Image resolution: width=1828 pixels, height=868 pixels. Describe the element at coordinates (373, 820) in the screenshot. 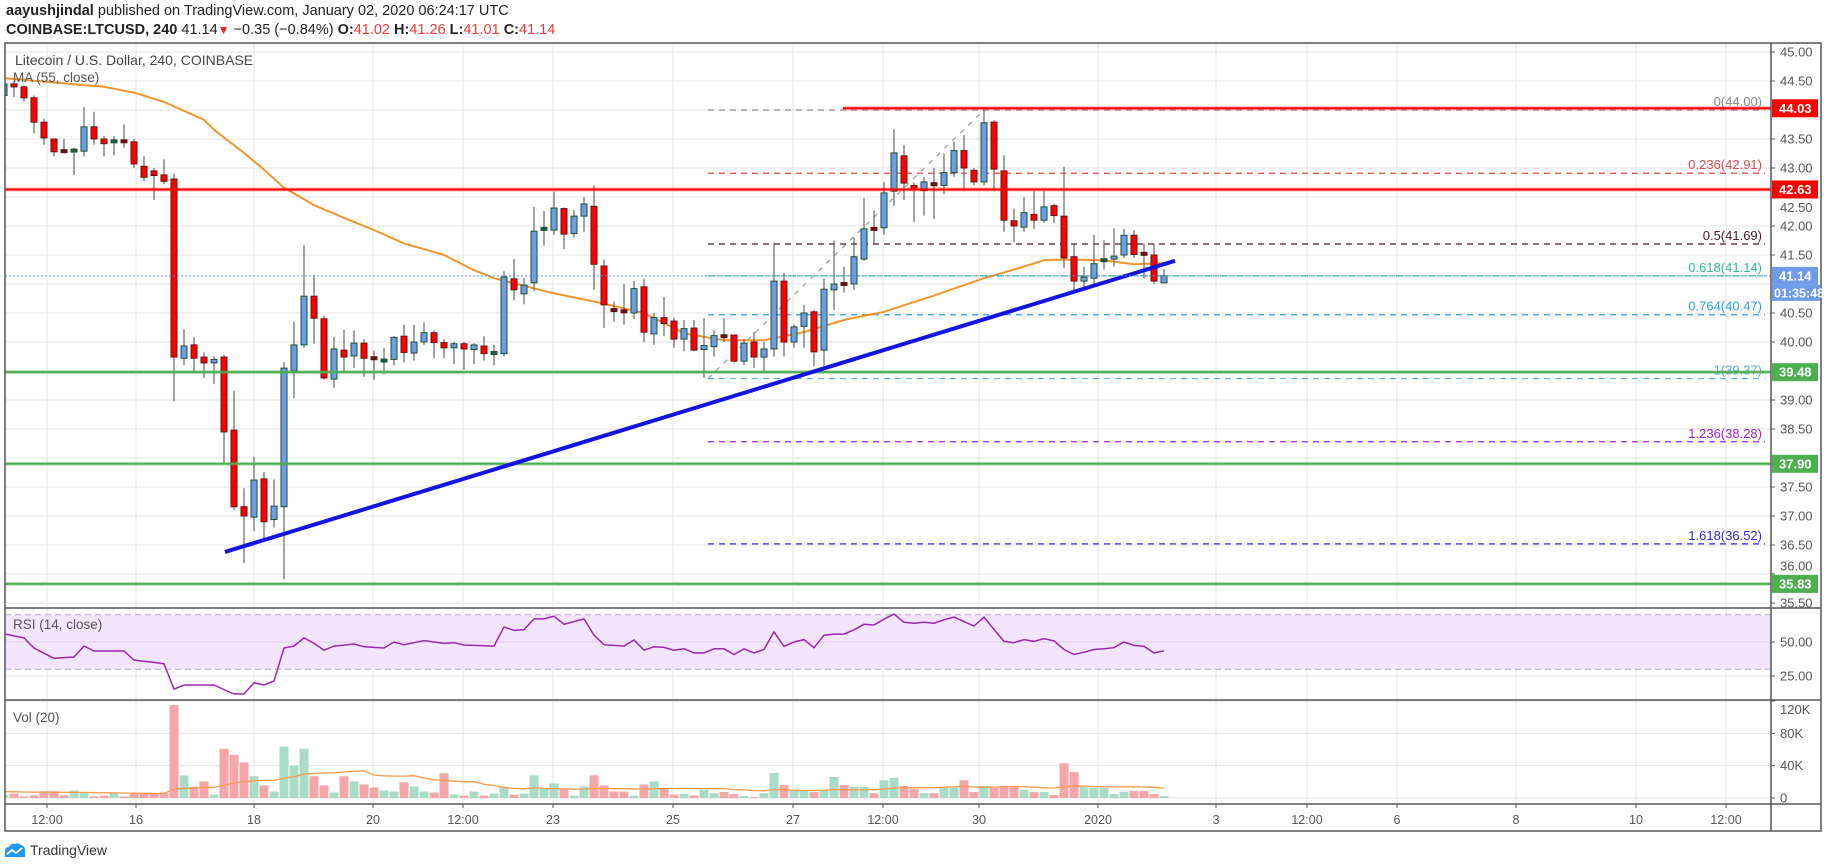

I see `time-axis-label: 20` at that location.